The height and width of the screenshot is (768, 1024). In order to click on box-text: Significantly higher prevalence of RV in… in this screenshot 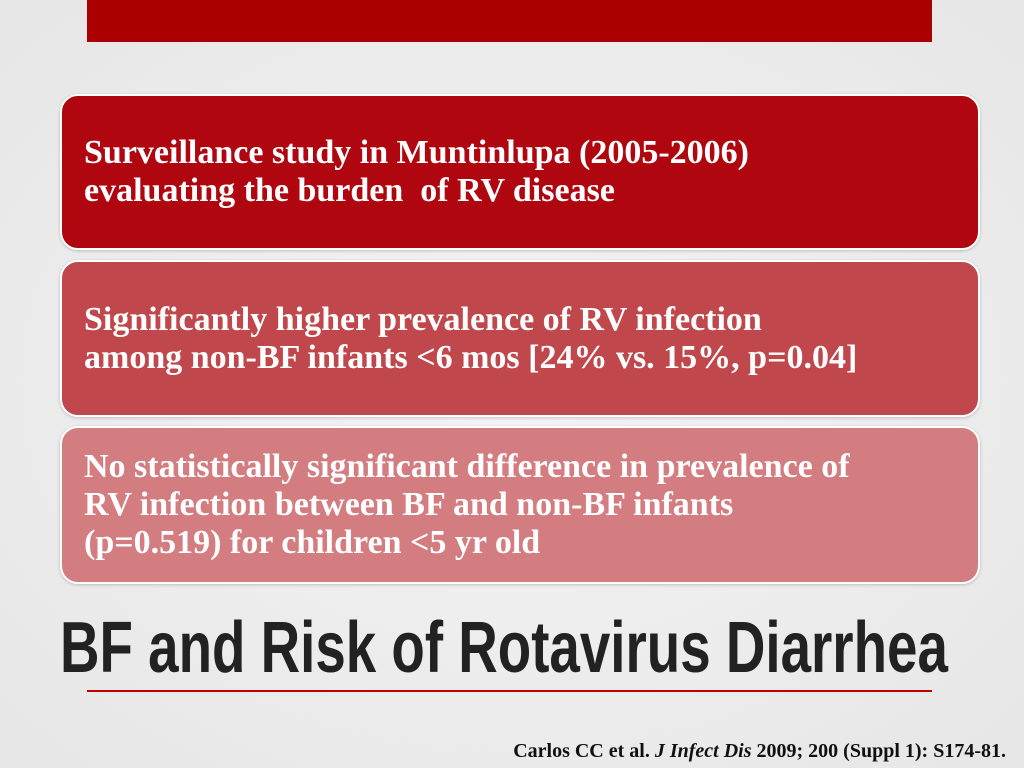, I will do `click(423, 319)`.